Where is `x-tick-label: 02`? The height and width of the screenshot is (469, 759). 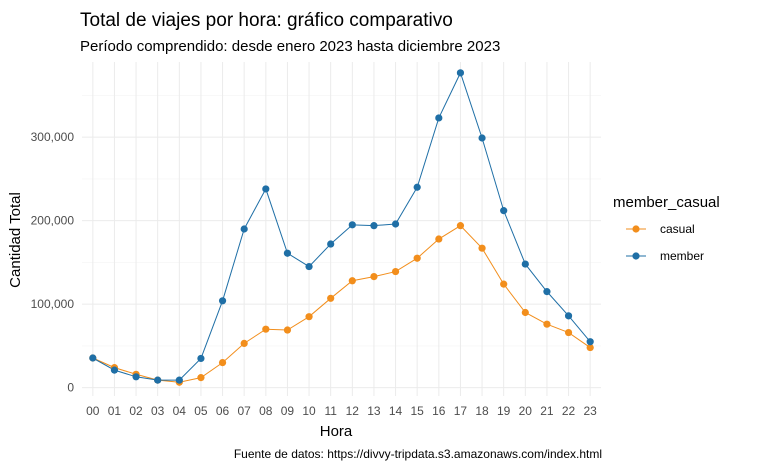
x-tick-label: 02 is located at coordinates (136, 411).